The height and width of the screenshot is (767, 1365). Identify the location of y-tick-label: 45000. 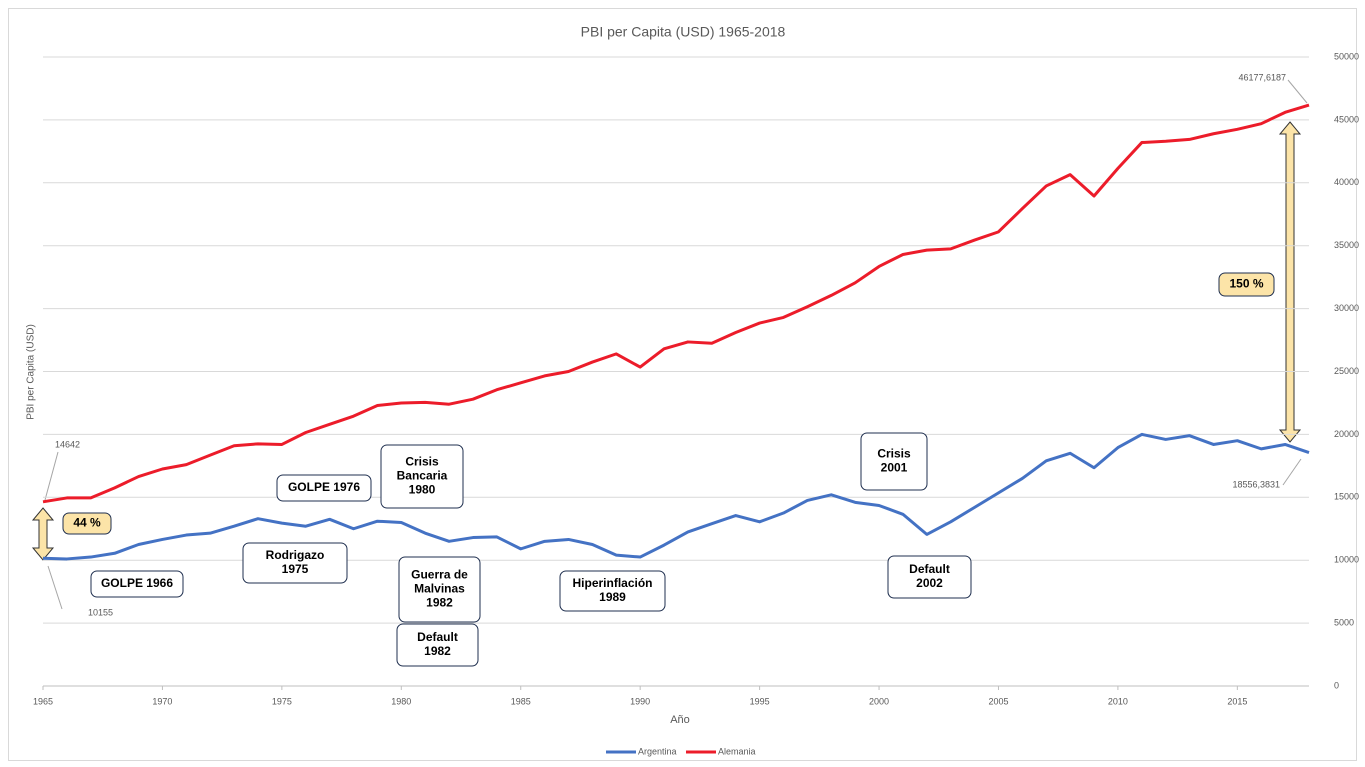
(1346, 119).